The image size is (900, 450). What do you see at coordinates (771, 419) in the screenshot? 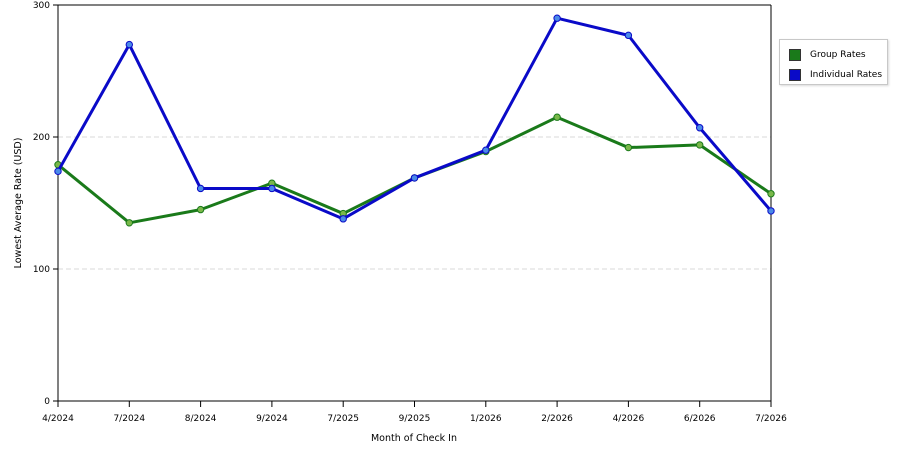
I see `x-tick-label: 7/2026` at bounding box center [771, 419].